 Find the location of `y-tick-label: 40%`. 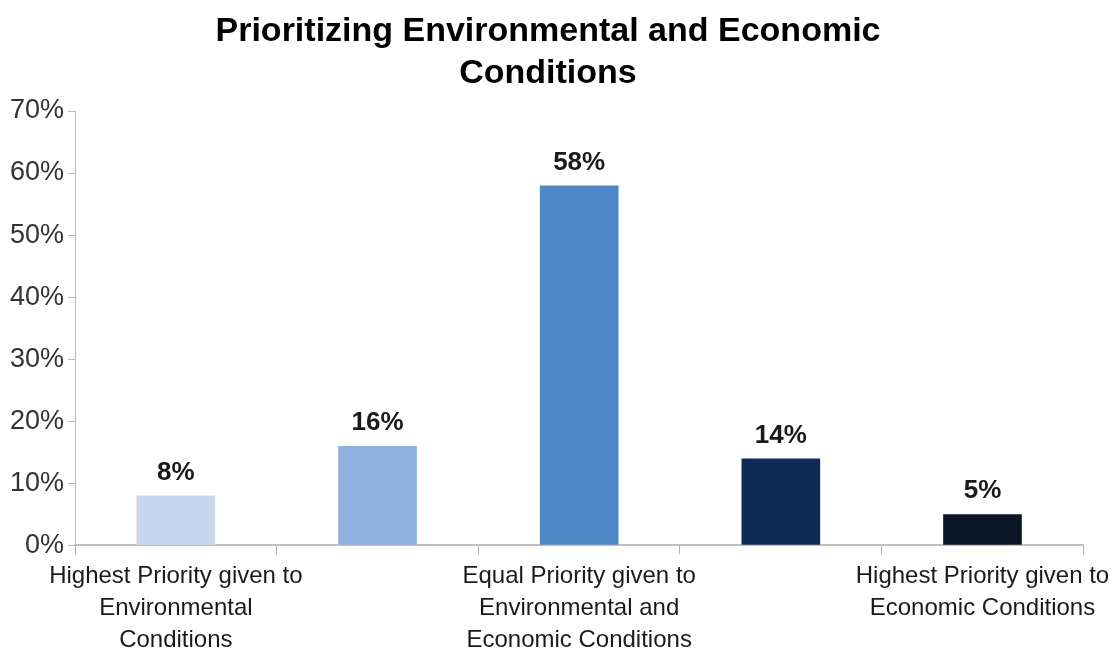

y-tick-label: 40% is located at coordinates (37, 295).